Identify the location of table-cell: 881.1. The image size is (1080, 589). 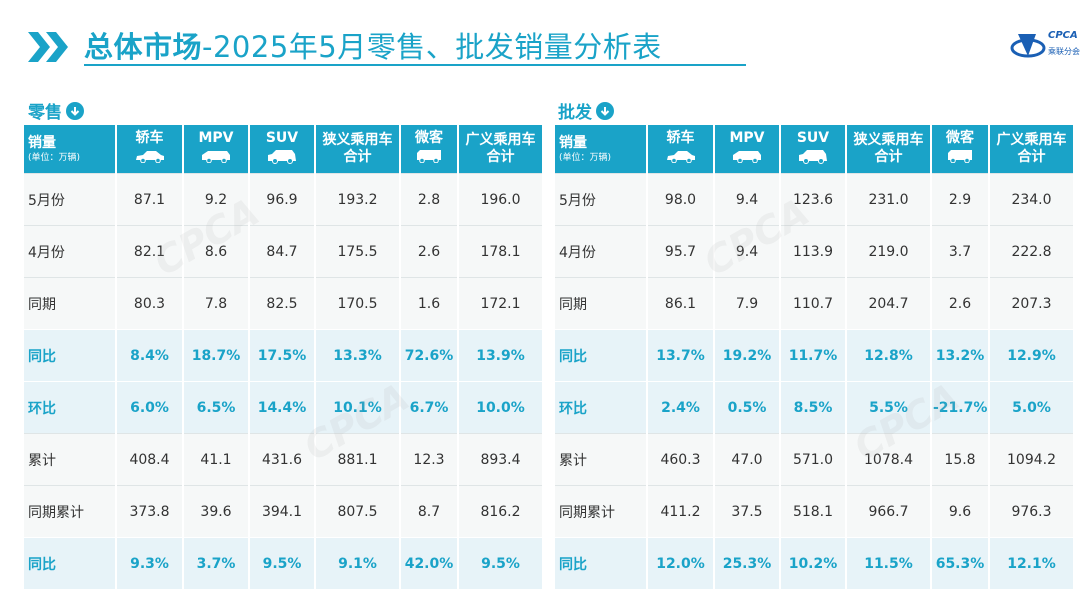
(357, 460).